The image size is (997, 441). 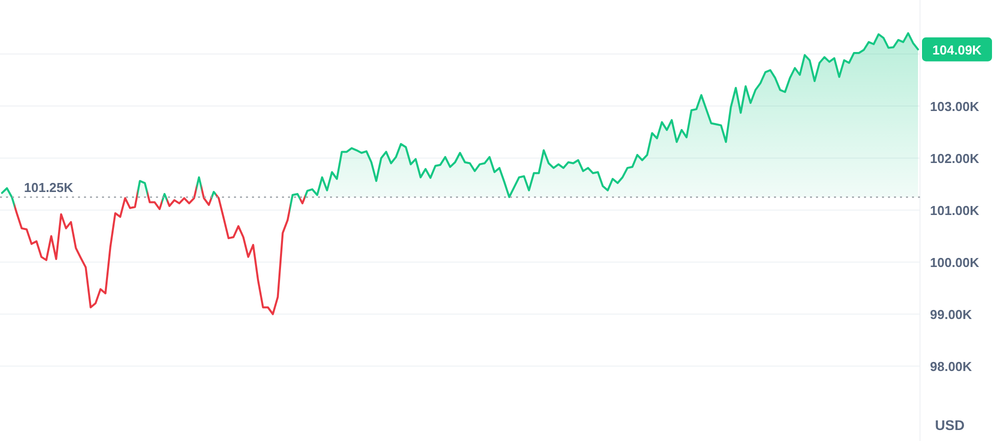 I want to click on text: 104.09K, so click(x=957, y=50).